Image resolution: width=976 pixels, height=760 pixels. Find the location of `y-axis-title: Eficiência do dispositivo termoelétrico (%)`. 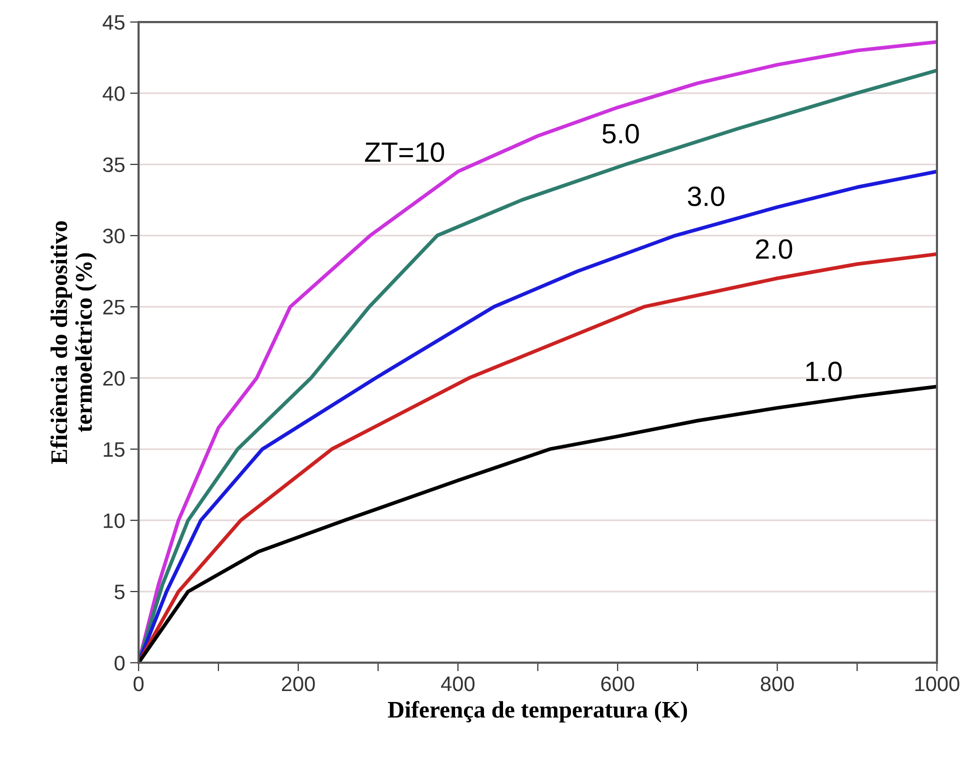

y-axis-title: Eficiência do dispositivo termoelétrico (%) is located at coordinates (73, 342).